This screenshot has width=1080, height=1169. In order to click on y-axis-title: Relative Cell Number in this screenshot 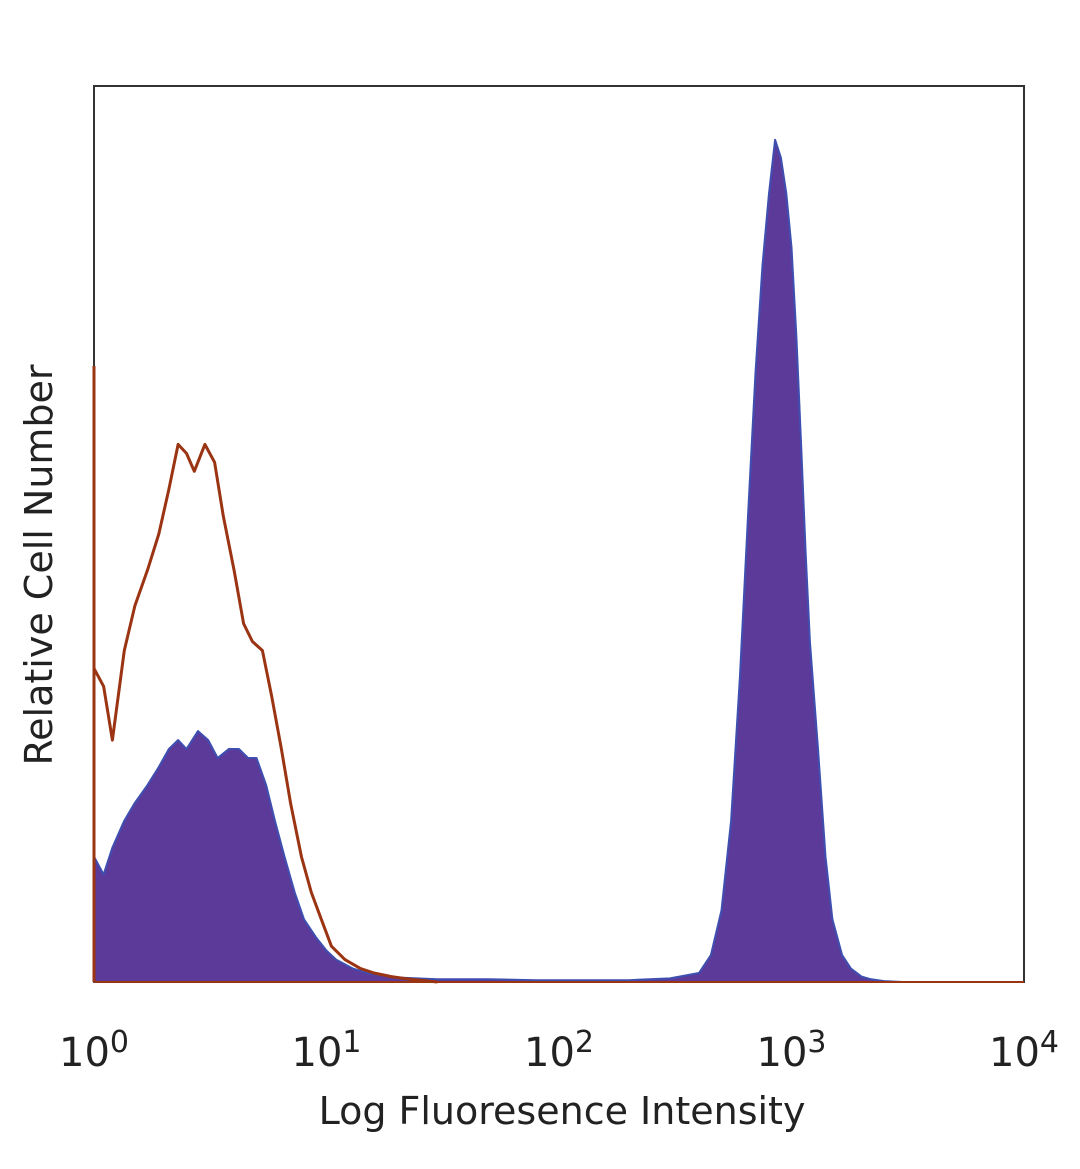, I will do `click(39, 564)`.